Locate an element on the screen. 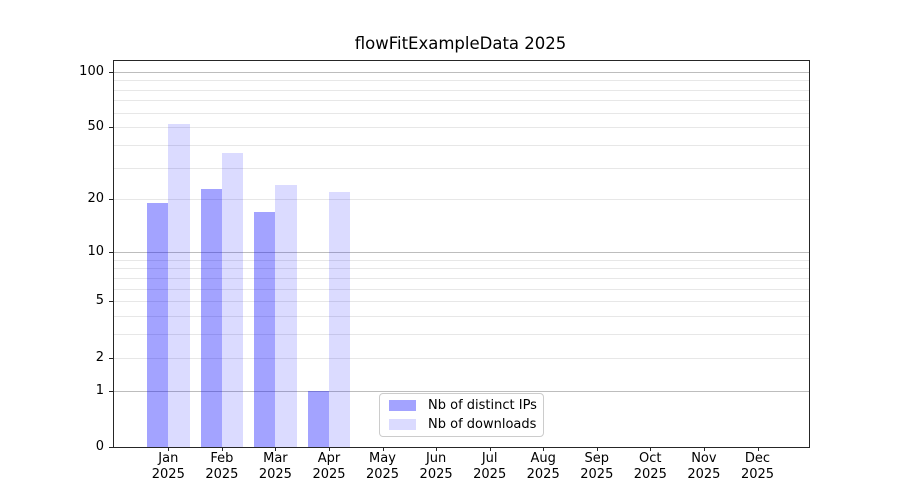  legend-swatch-downloads is located at coordinates (402, 424).